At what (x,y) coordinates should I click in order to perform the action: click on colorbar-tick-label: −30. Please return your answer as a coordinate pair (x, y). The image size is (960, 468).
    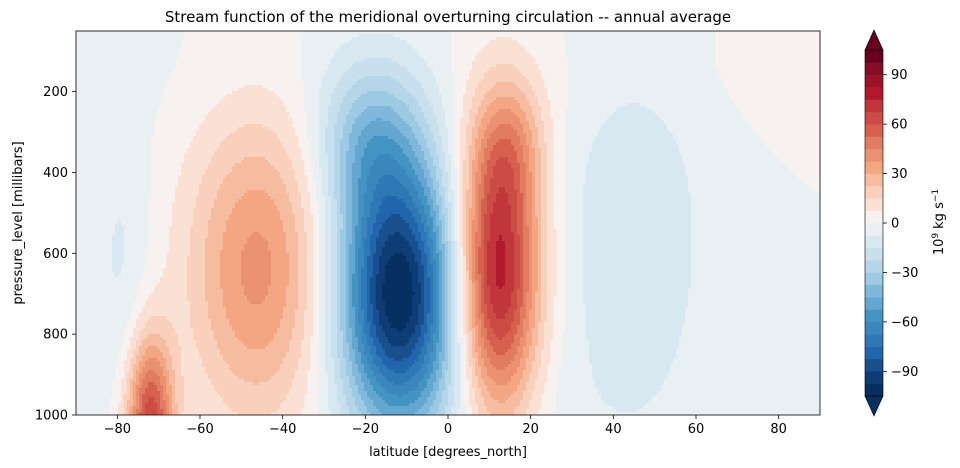
    Looking at the image, I should click on (904, 273).